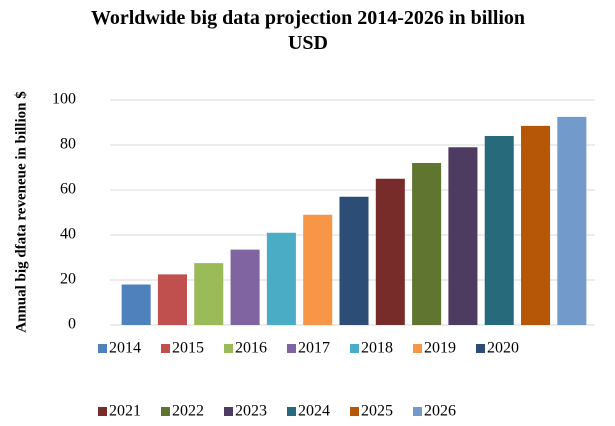  What do you see at coordinates (251, 348) in the screenshot?
I see `legend-label: 2016` at bounding box center [251, 348].